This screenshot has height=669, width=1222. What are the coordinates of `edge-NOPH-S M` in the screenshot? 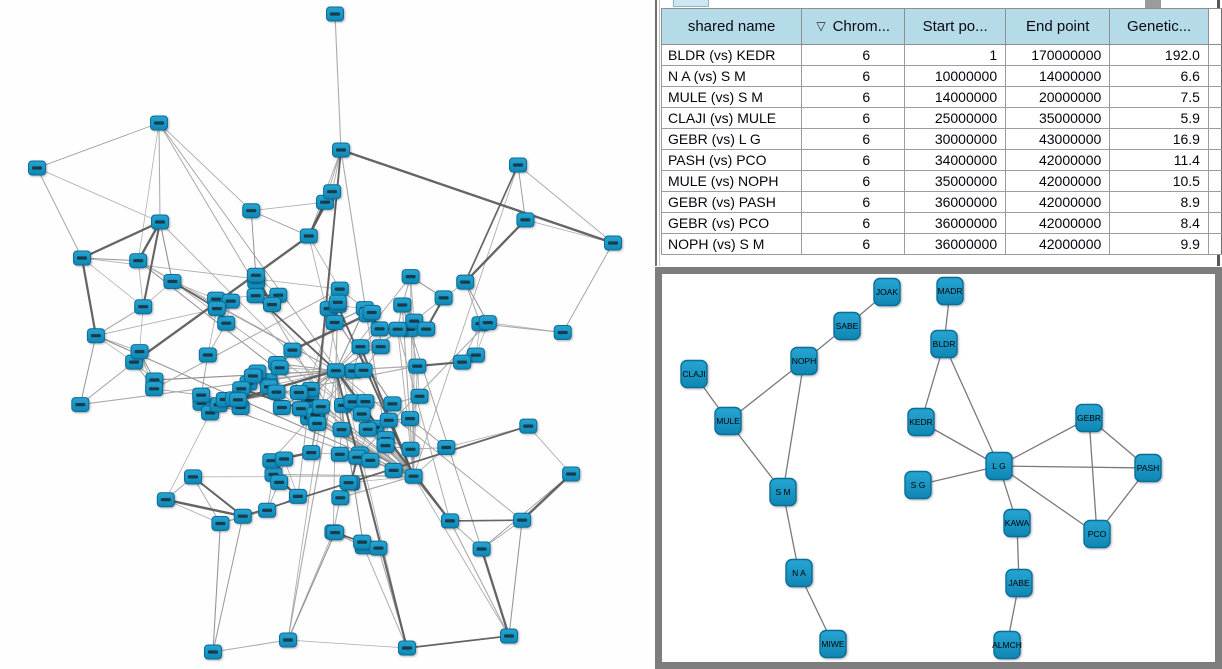 It's located at (793, 426).